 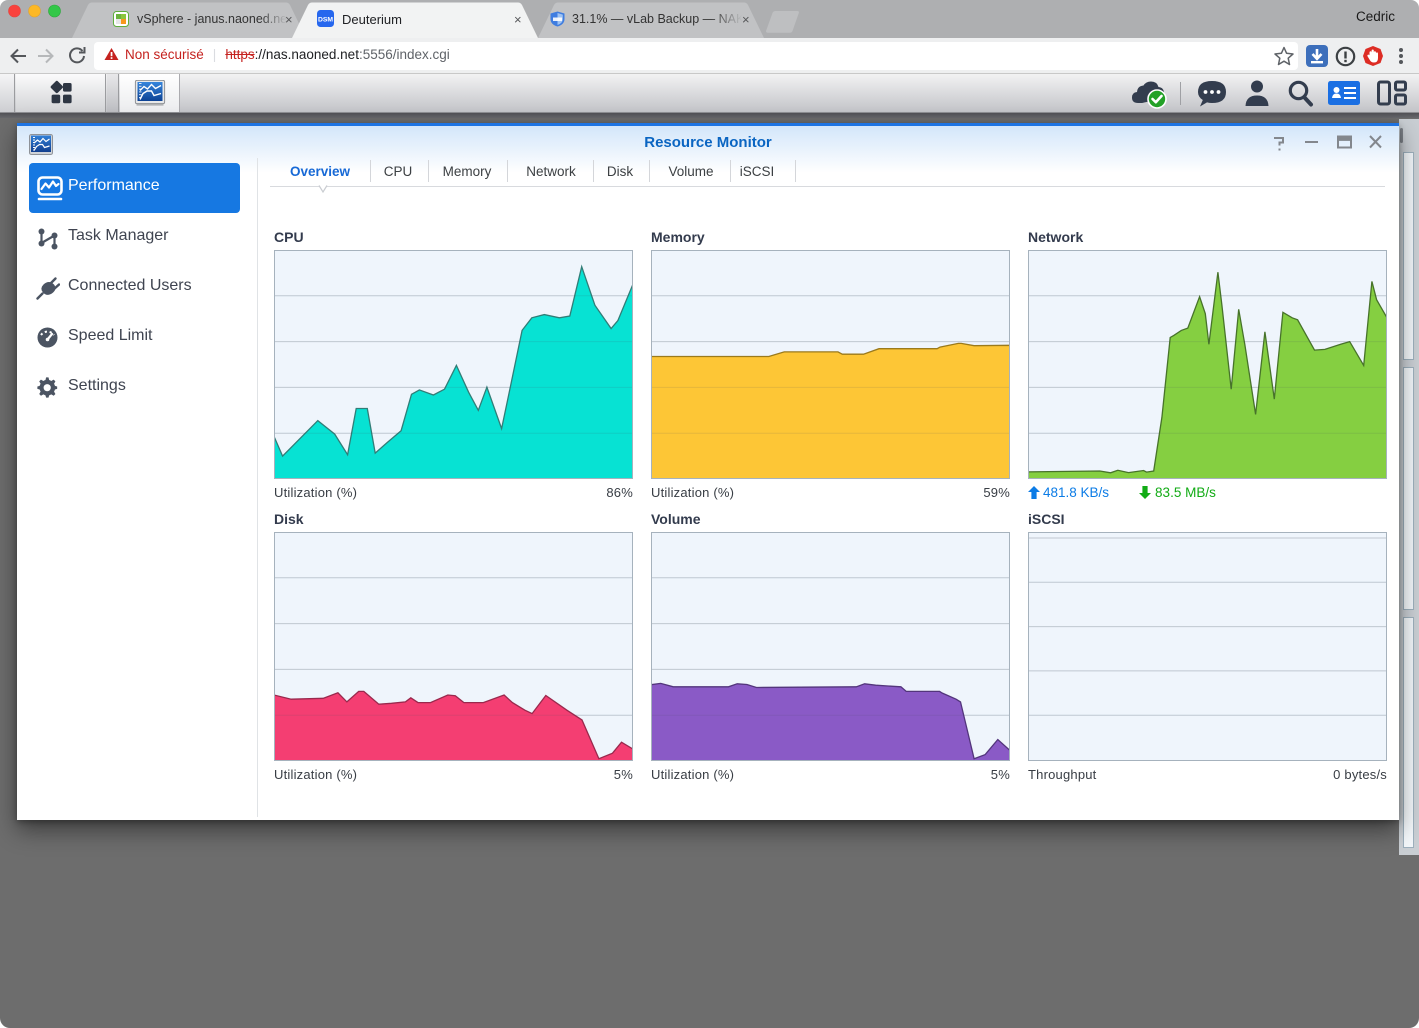 What do you see at coordinates (325, 20) in the screenshot?
I see `svg-text: DSM` at bounding box center [325, 20].